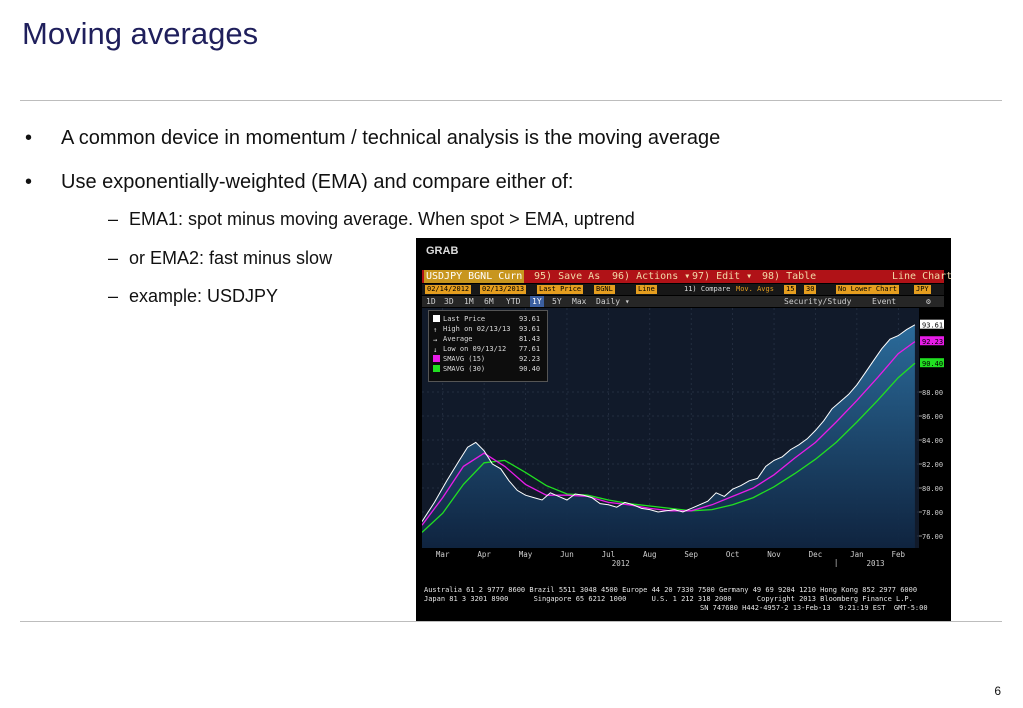 The height and width of the screenshot is (708, 1023). I want to click on period-3d: 3D, so click(449, 301).